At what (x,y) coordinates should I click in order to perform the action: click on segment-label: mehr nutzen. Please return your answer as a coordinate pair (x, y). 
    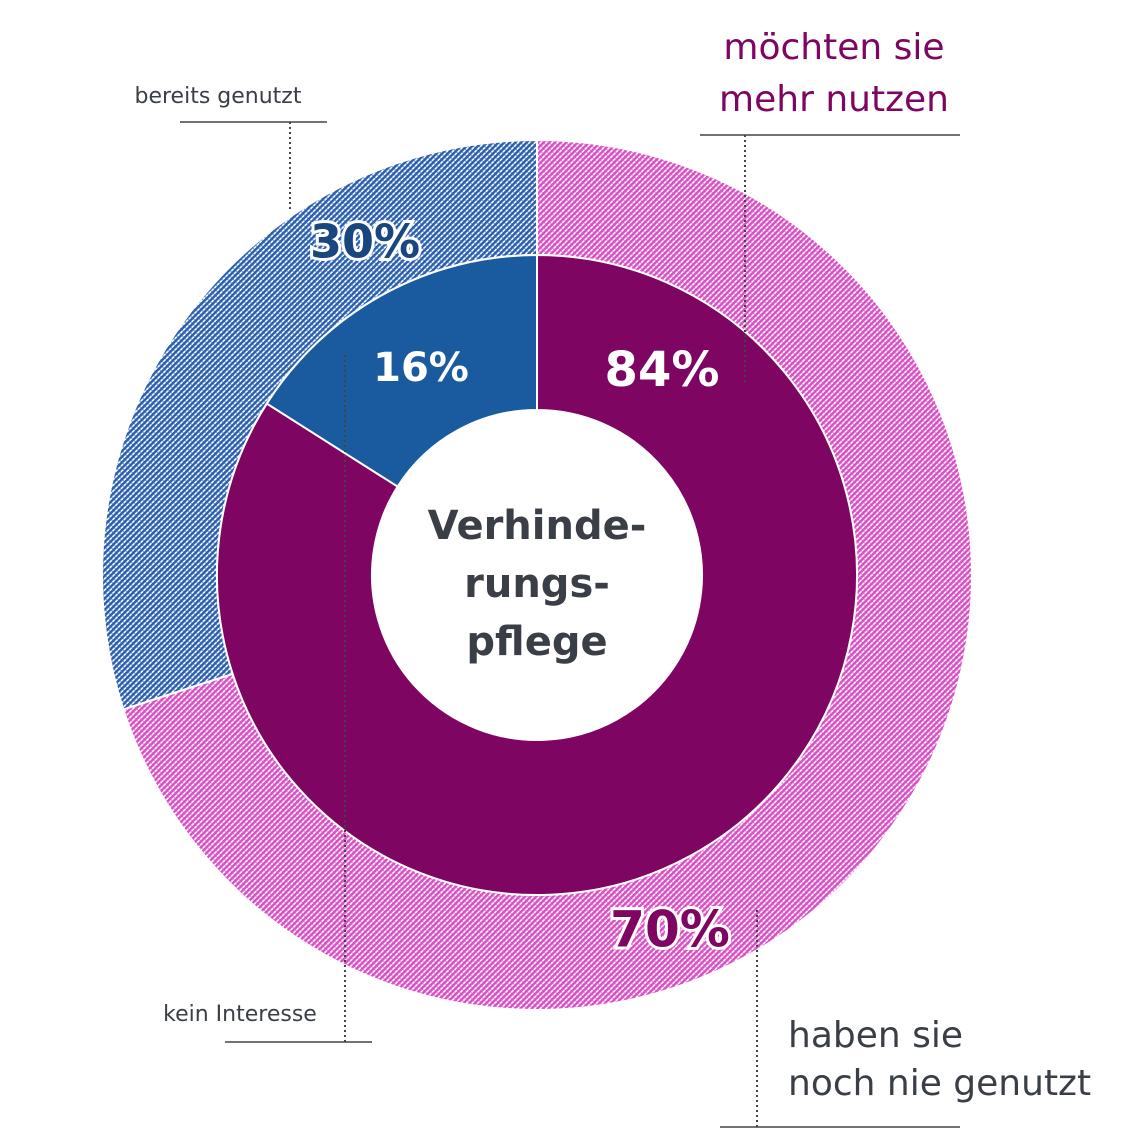
    Looking at the image, I should click on (834, 99).